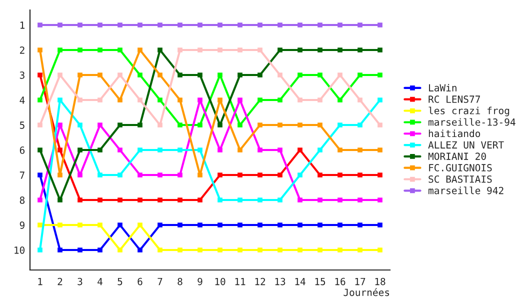 The width and height of the screenshot is (530, 300). I want to click on legend-label: ALLEZ UN VERT, so click(466, 145).